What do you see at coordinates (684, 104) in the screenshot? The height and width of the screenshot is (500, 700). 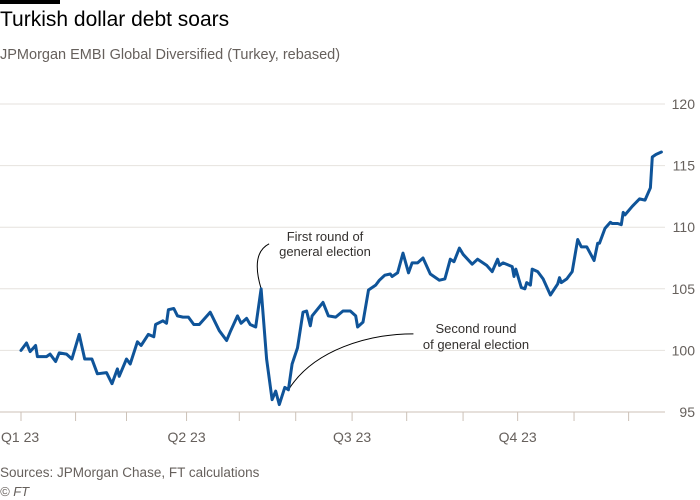 I see `y-tick-label: 120` at bounding box center [684, 104].